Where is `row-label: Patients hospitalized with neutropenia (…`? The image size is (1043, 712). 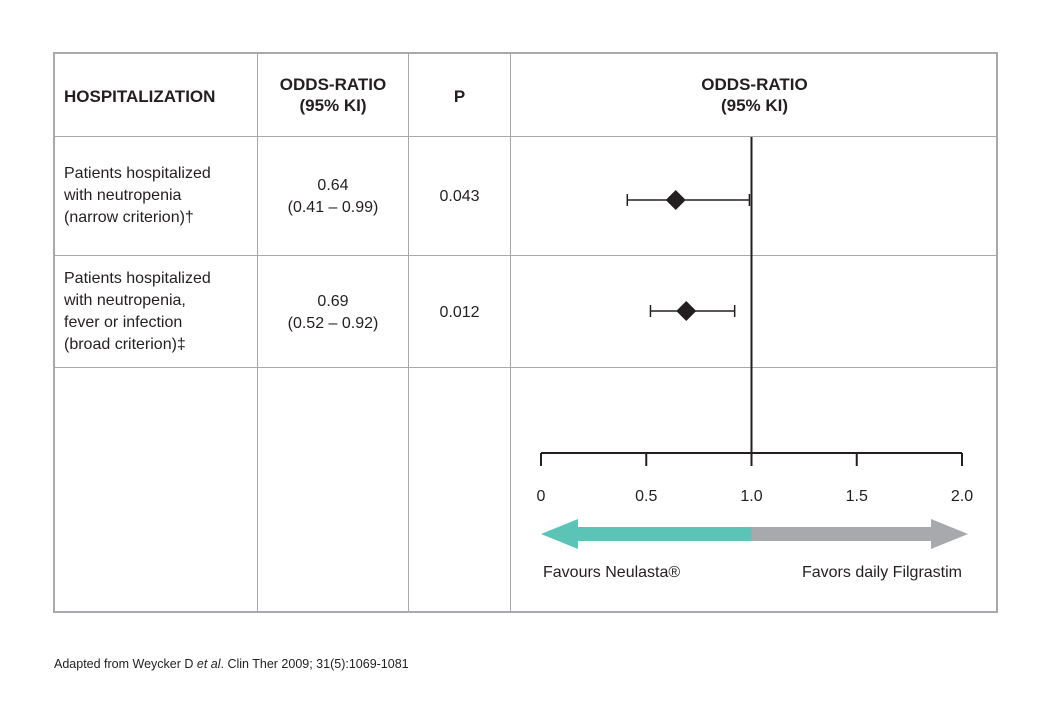
row-label: Patients hospitalized with neutropenia (… is located at coordinates (137, 196).